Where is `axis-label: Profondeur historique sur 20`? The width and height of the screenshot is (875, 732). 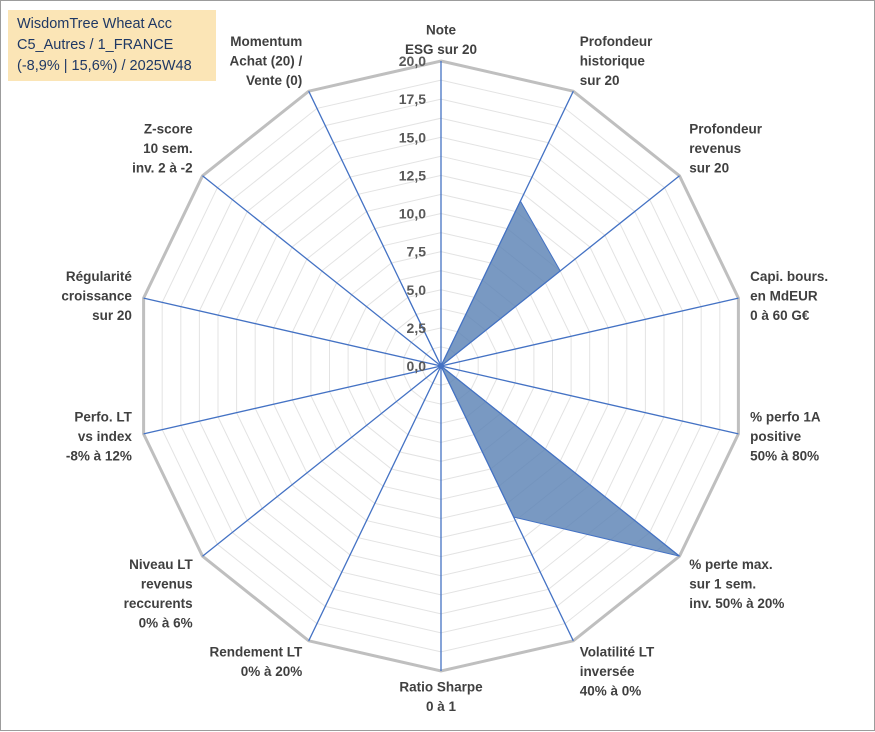
axis-label: Profondeur historique sur 20 is located at coordinates (616, 61).